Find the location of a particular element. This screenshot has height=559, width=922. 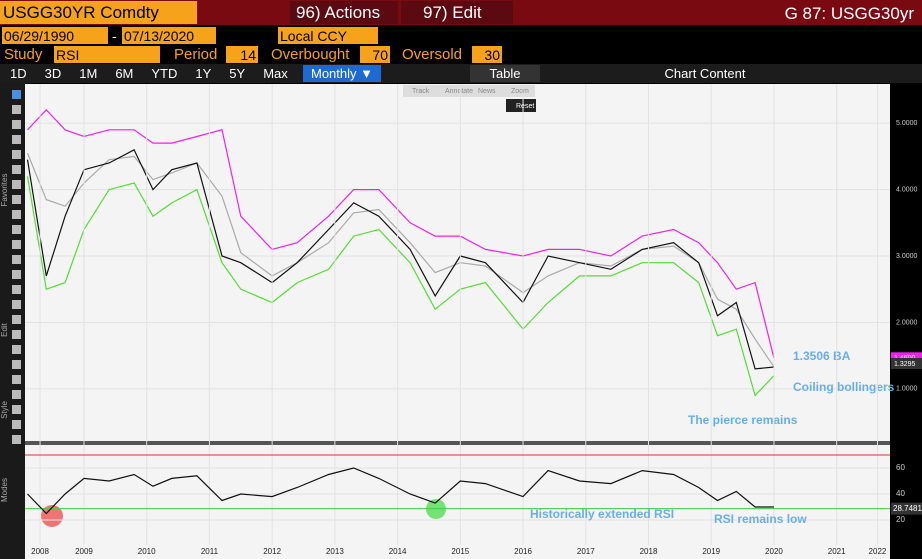

reset-label: Reset is located at coordinates (525, 106).